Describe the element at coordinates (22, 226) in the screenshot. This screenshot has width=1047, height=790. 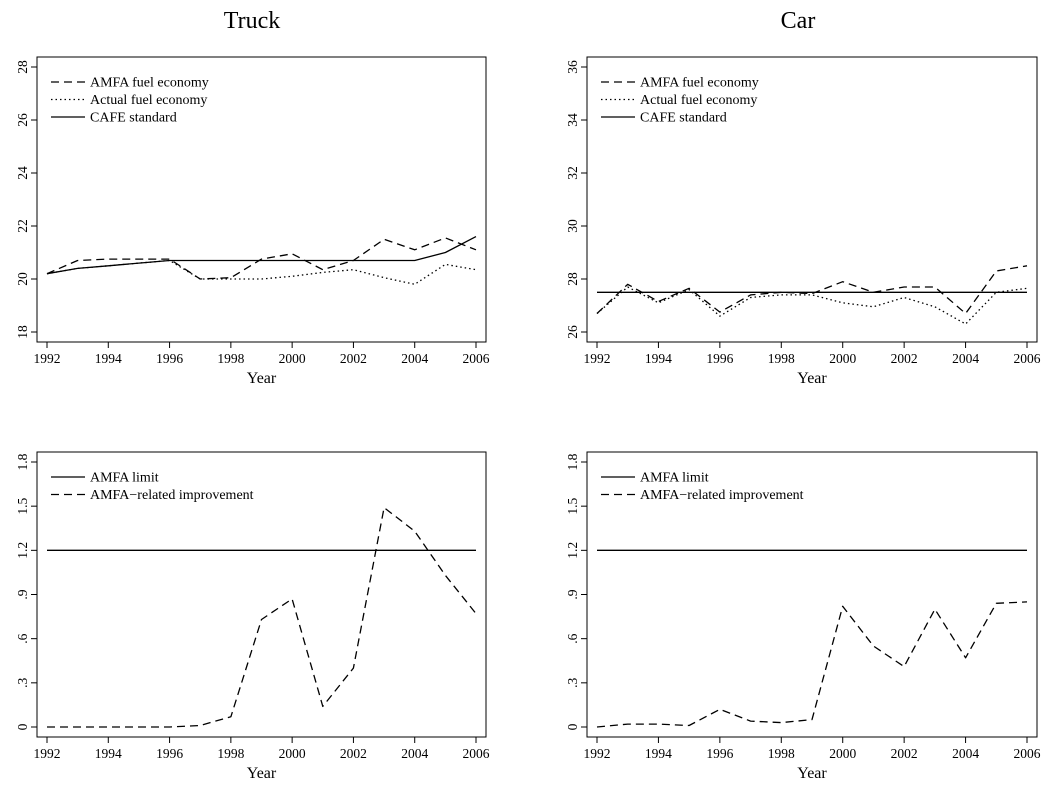
I see `y-tick-label: 22` at that location.